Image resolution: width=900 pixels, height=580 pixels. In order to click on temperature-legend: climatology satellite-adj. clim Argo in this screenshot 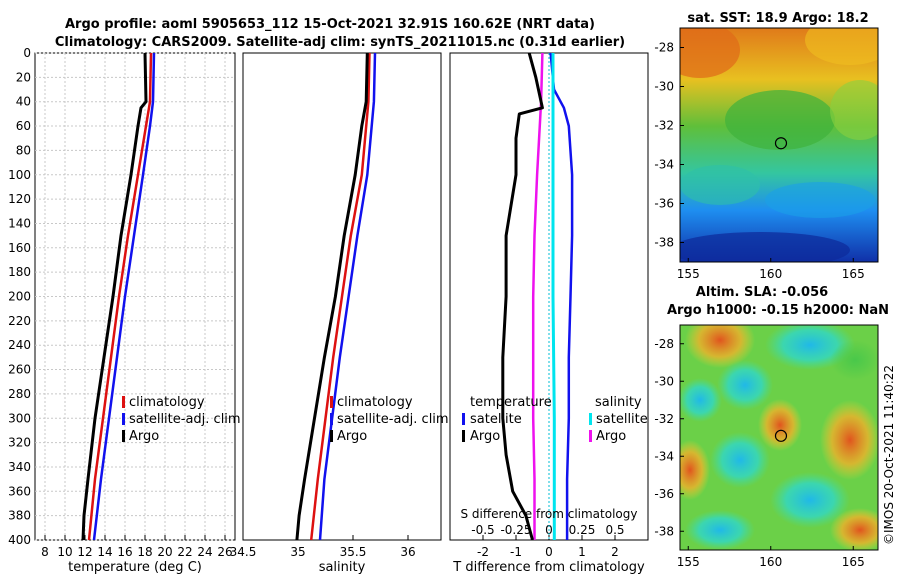, I will do `click(181, 419)`.